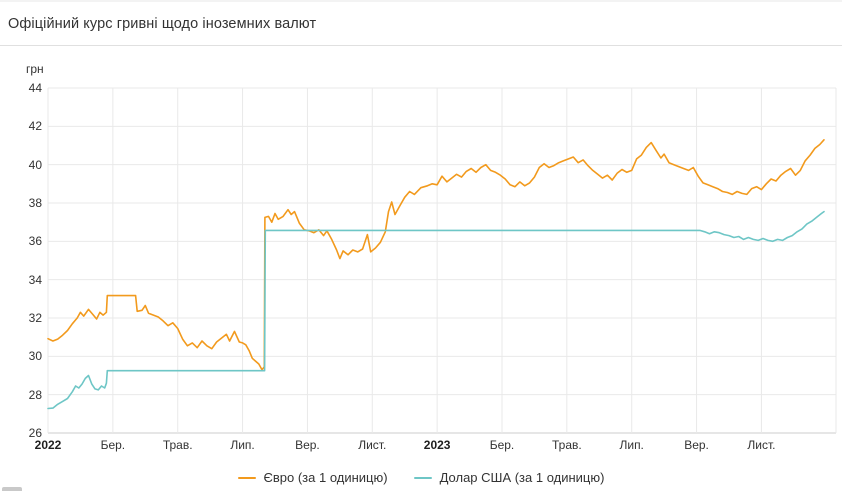  I want to click on legend-item-usd: Долар США (за 1 одиницю), so click(509, 477).